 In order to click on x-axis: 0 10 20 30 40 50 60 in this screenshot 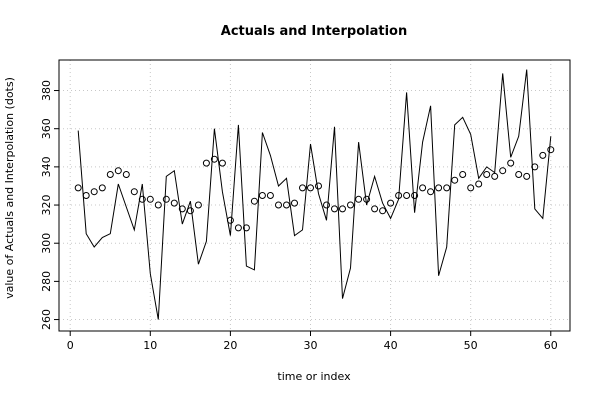, I will do `click(312, 341)`.